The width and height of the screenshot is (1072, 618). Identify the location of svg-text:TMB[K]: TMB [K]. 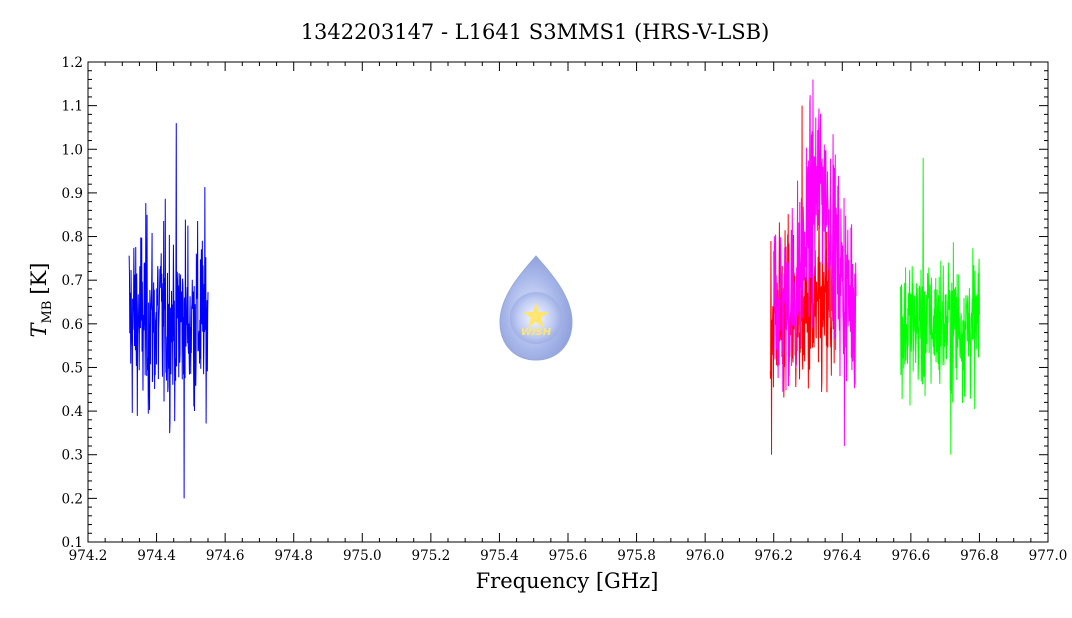
(41, 300).